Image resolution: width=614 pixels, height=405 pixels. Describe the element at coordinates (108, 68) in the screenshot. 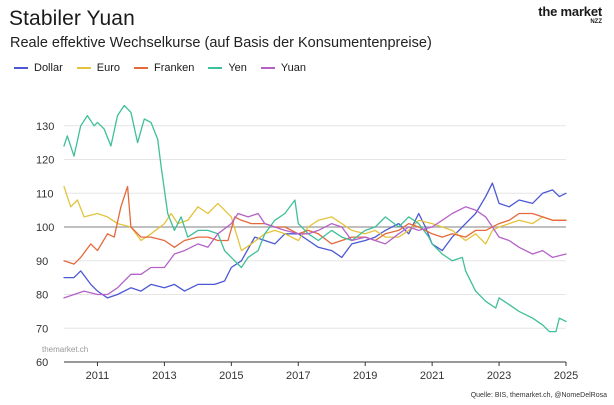

I see `legend-label: Euro` at that location.